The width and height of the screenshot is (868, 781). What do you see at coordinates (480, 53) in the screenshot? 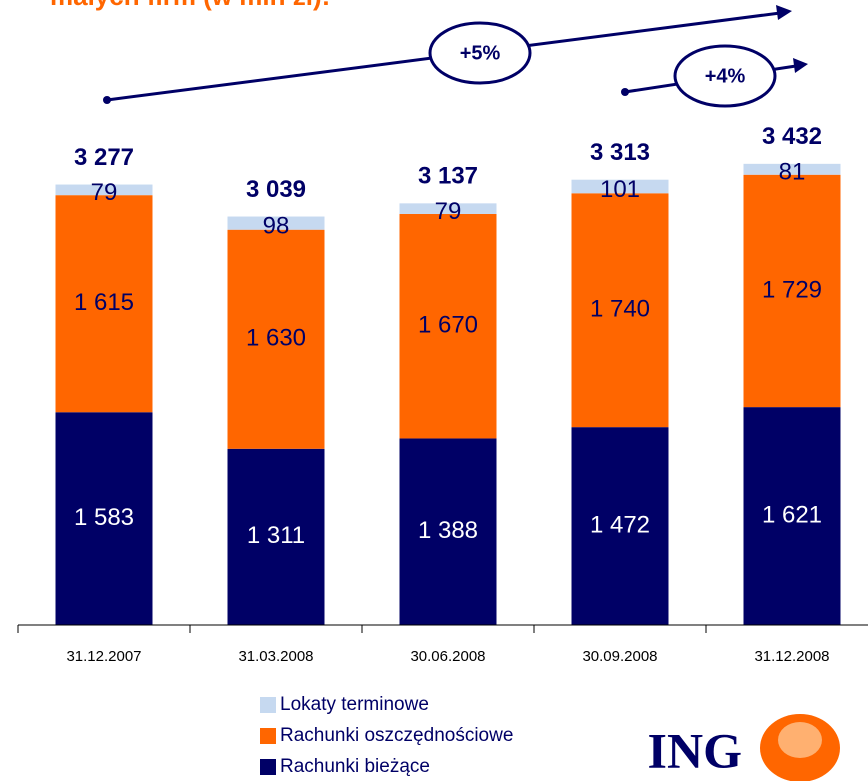
I see `annotation: +5%` at bounding box center [480, 53].